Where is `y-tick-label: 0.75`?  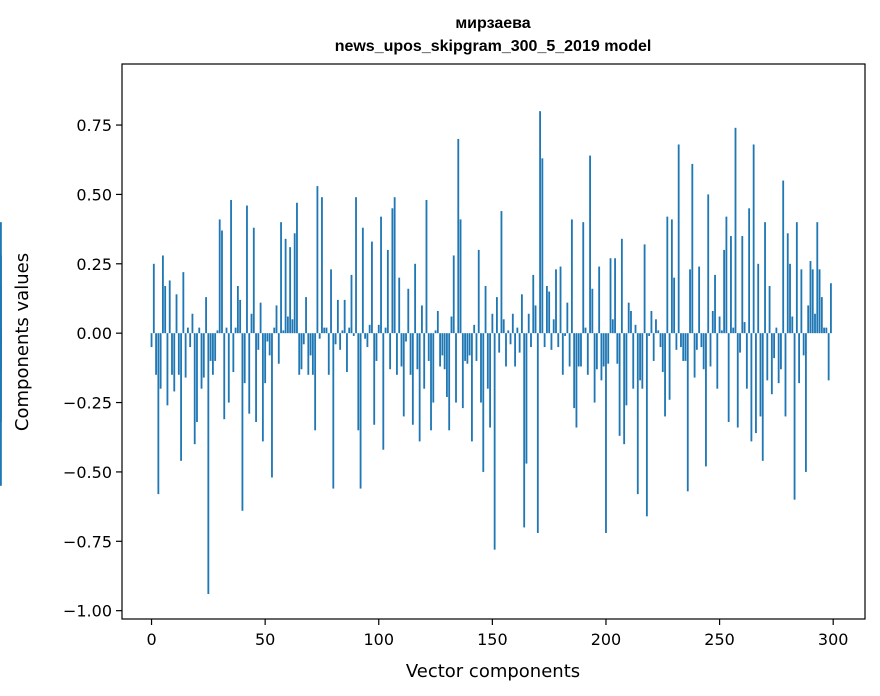 y-tick-label: 0.75 is located at coordinates (94, 125).